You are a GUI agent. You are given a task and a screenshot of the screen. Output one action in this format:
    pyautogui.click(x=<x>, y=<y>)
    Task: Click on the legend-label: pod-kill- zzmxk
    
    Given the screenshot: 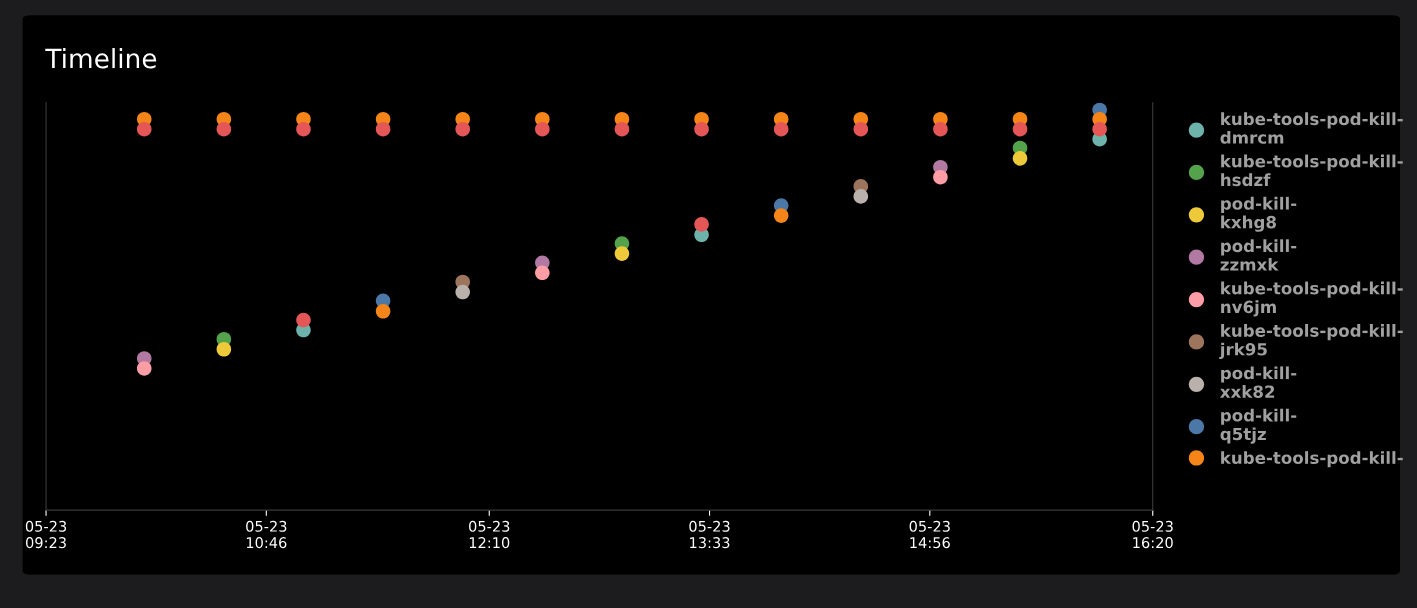 What is the action you would take?
    pyautogui.click(x=1258, y=255)
    